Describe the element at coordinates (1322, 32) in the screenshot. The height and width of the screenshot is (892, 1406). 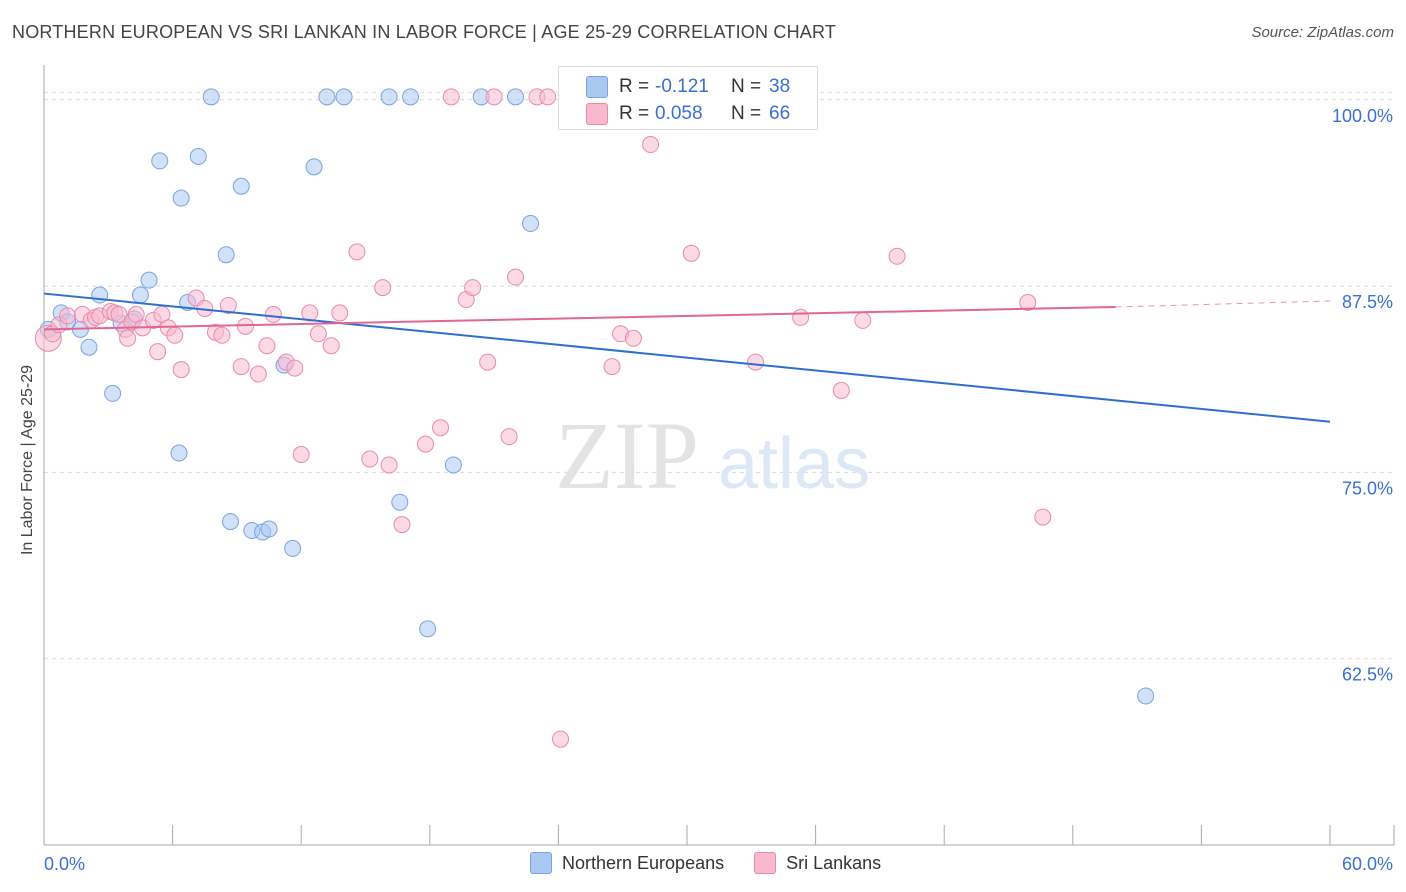
I see `chart-source: Source: ZipAtlas.com` at that location.